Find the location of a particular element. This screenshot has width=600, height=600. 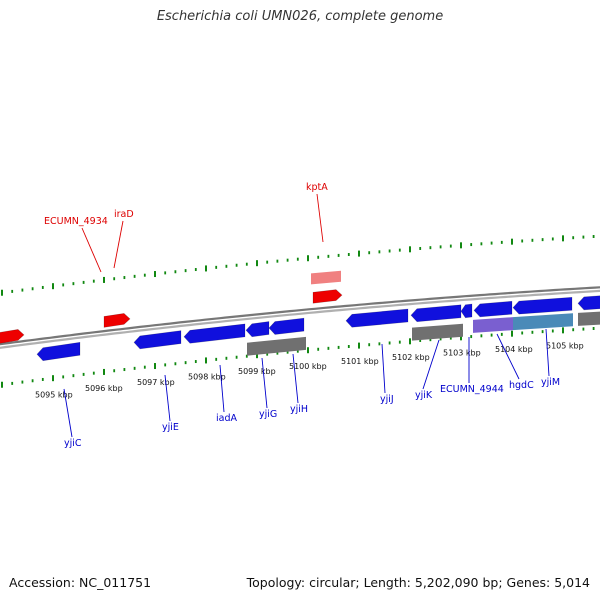

scale-label: 5105 kbp is located at coordinates (565, 345).